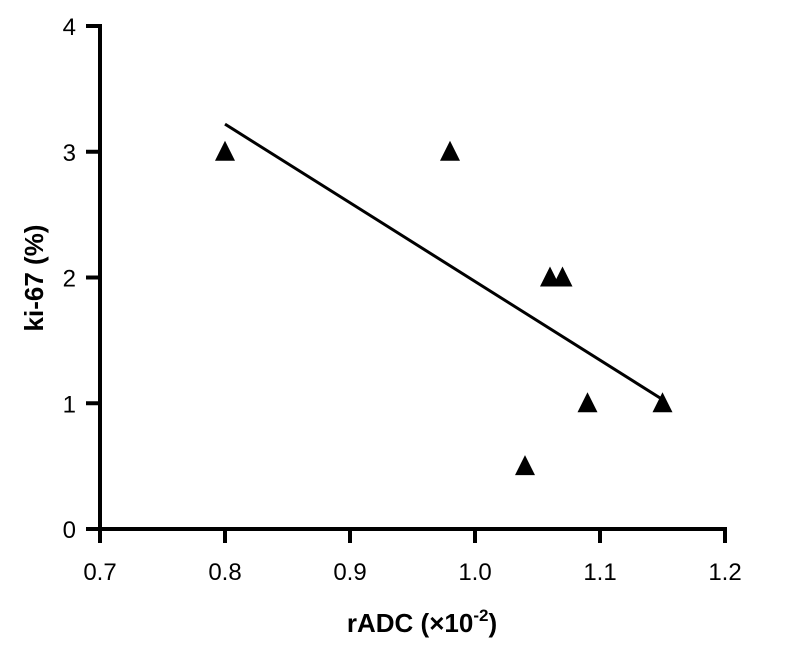 The image size is (800, 650). What do you see at coordinates (474, 572) in the screenshot?
I see `x-tick-label: 1.0` at bounding box center [474, 572].